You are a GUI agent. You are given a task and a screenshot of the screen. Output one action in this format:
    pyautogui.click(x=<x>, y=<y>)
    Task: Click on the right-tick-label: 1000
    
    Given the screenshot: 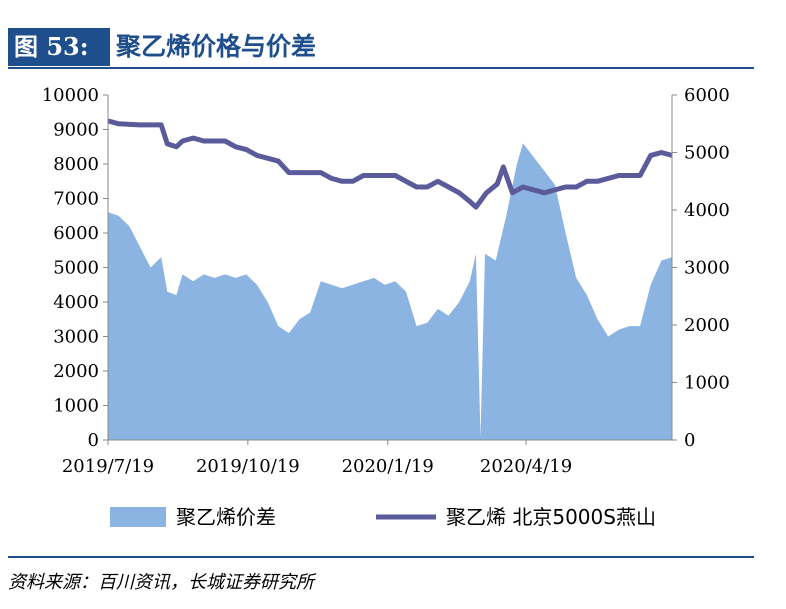 What is the action you would take?
    pyautogui.click(x=707, y=383)
    